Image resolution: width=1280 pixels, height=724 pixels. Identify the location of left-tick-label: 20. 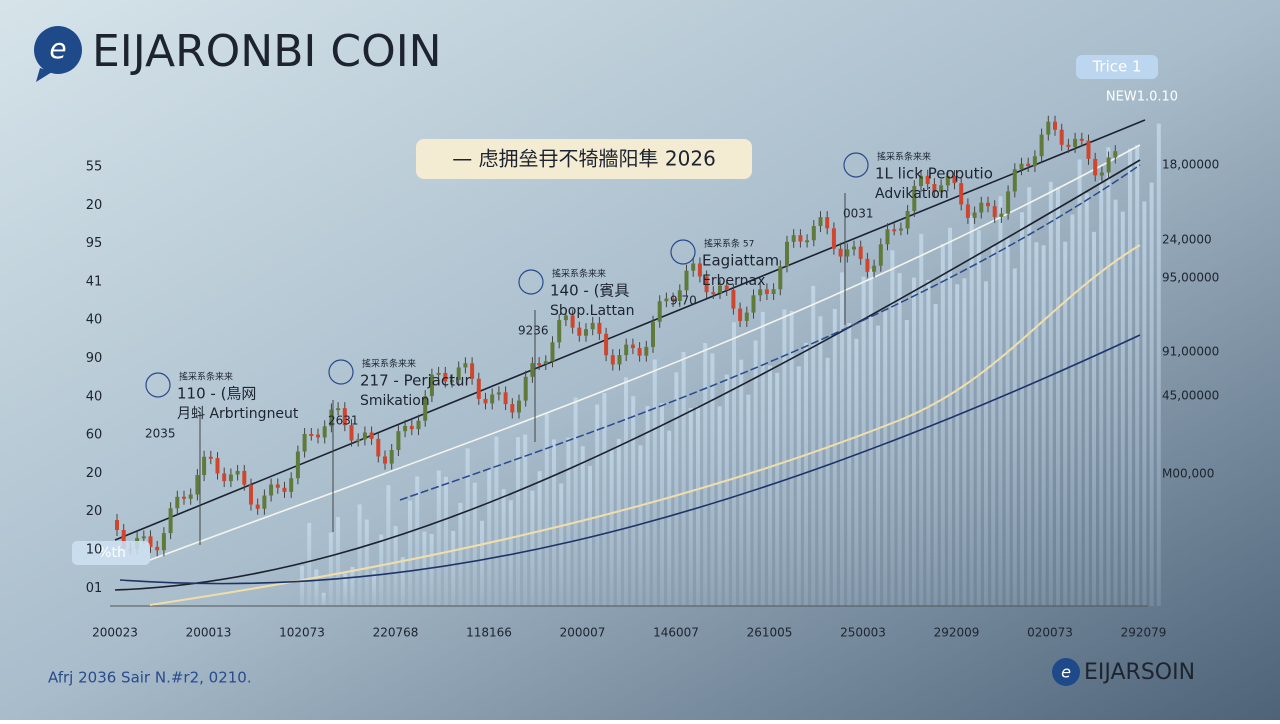
(94, 511).